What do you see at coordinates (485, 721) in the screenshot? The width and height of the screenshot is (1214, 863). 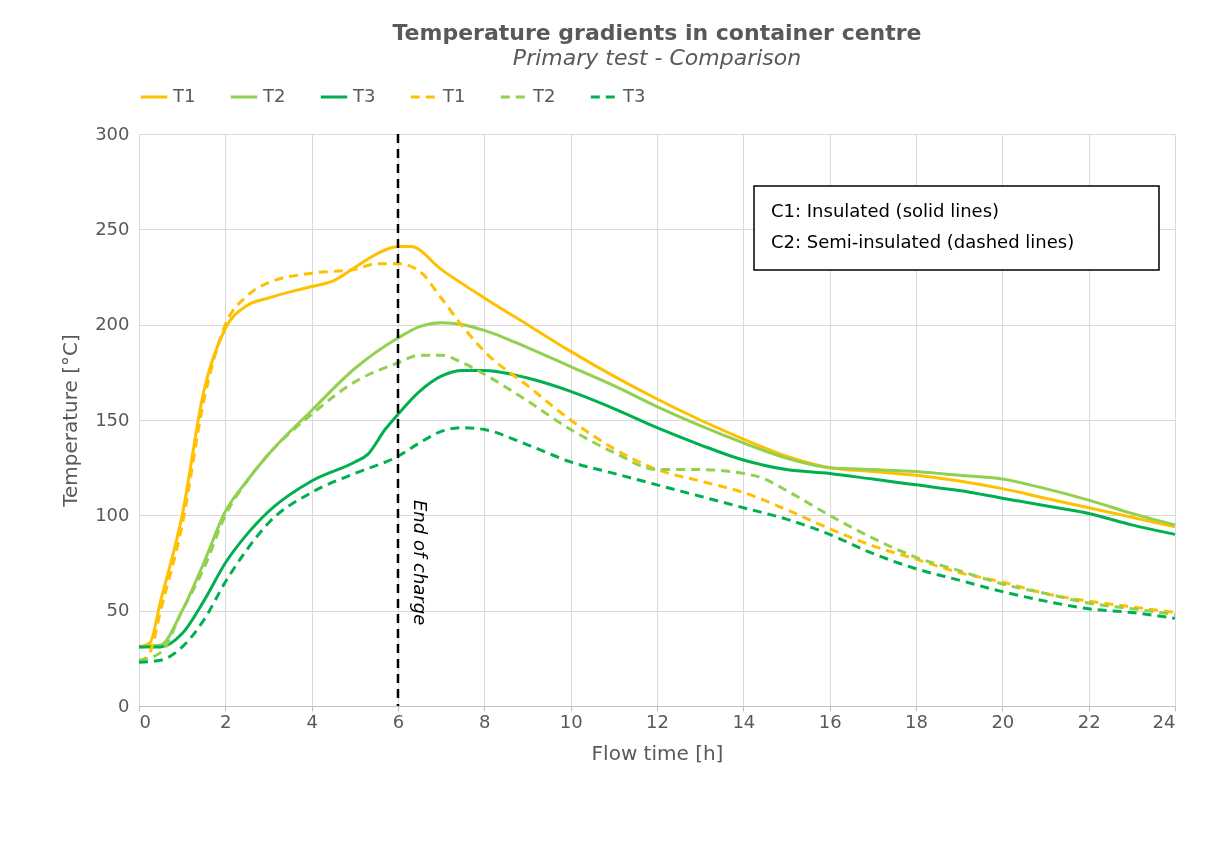 I see `x-tick-label: 8` at bounding box center [485, 721].